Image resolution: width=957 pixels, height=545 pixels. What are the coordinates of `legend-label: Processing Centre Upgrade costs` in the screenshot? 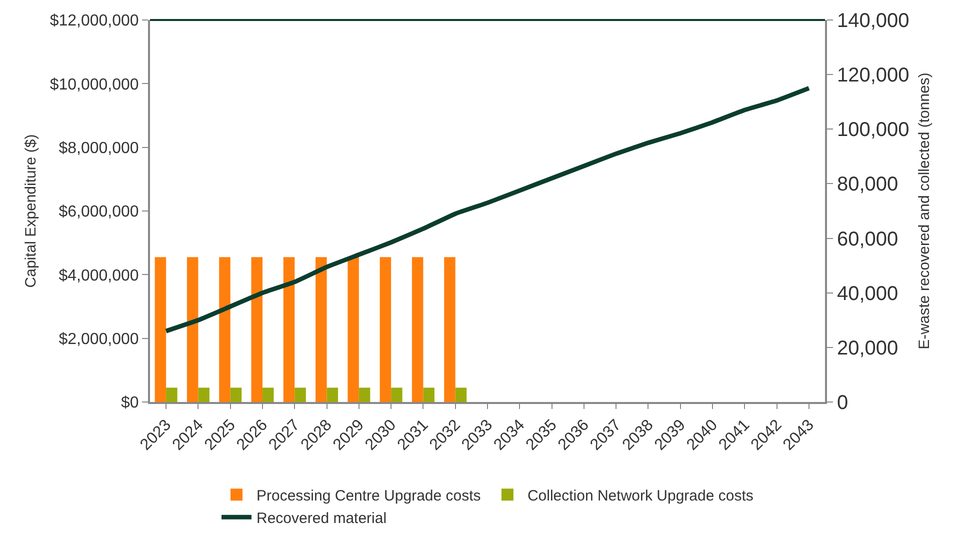 It's located at (368, 496).